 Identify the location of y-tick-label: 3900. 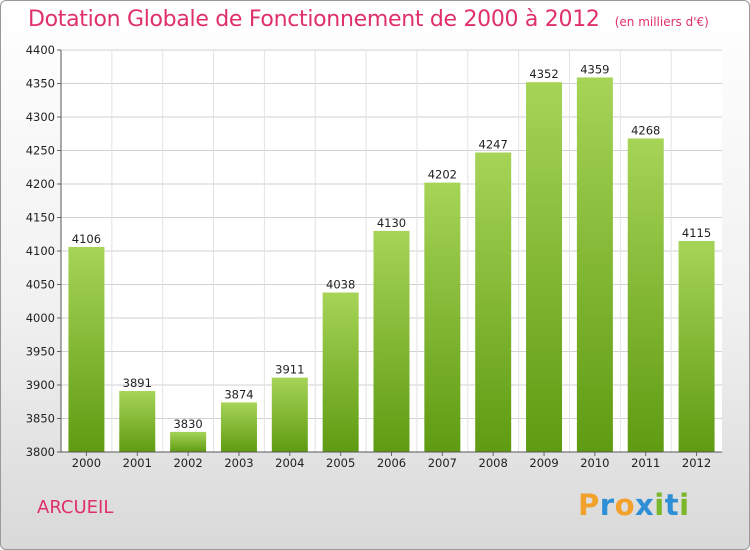
(40, 385).